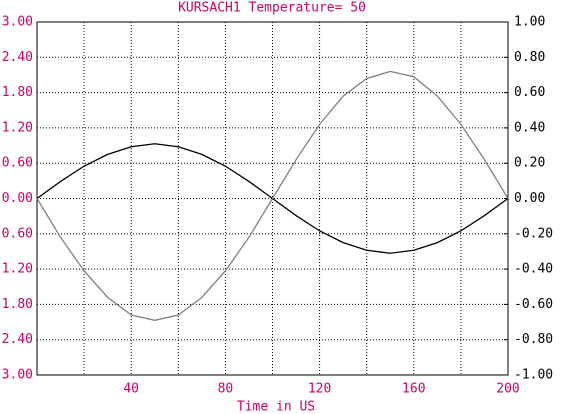 This screenshot has width=569, height=414. I want to click on y-tick-label: 3.00, so click(17, 22).